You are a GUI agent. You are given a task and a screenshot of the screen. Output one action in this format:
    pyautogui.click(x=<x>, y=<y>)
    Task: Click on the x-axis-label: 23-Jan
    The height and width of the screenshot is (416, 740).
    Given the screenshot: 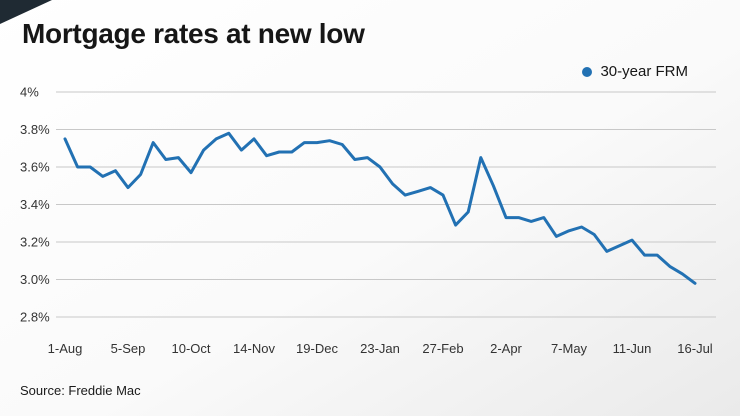 What is the action you would take?
    pyautogui.click(x=380, y=348)
    